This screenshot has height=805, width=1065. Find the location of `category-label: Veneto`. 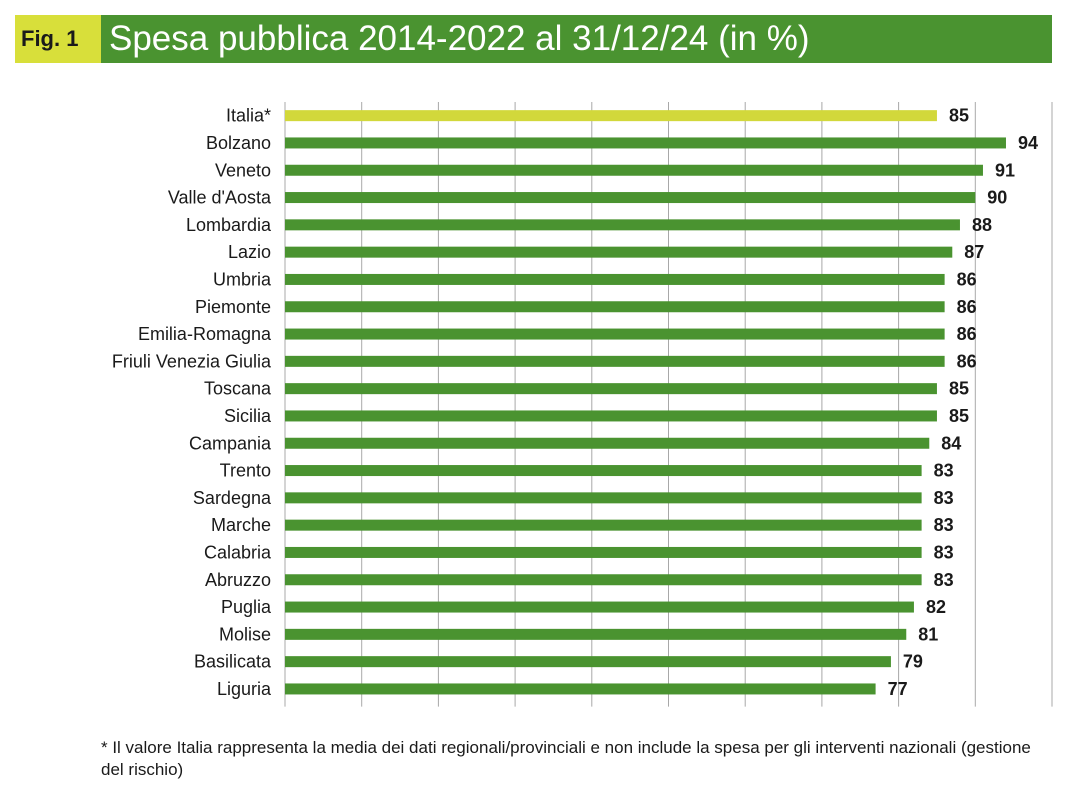

category-label: Veneto is located at coordinates (243, 170).